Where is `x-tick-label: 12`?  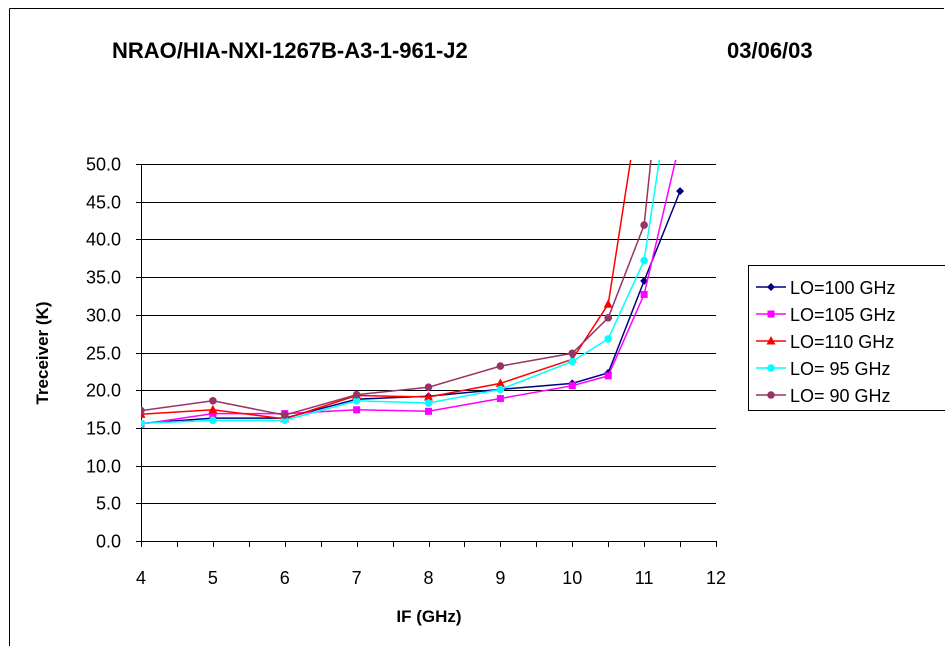
x-tick-label: 12 is located at coordinates (716, 578).